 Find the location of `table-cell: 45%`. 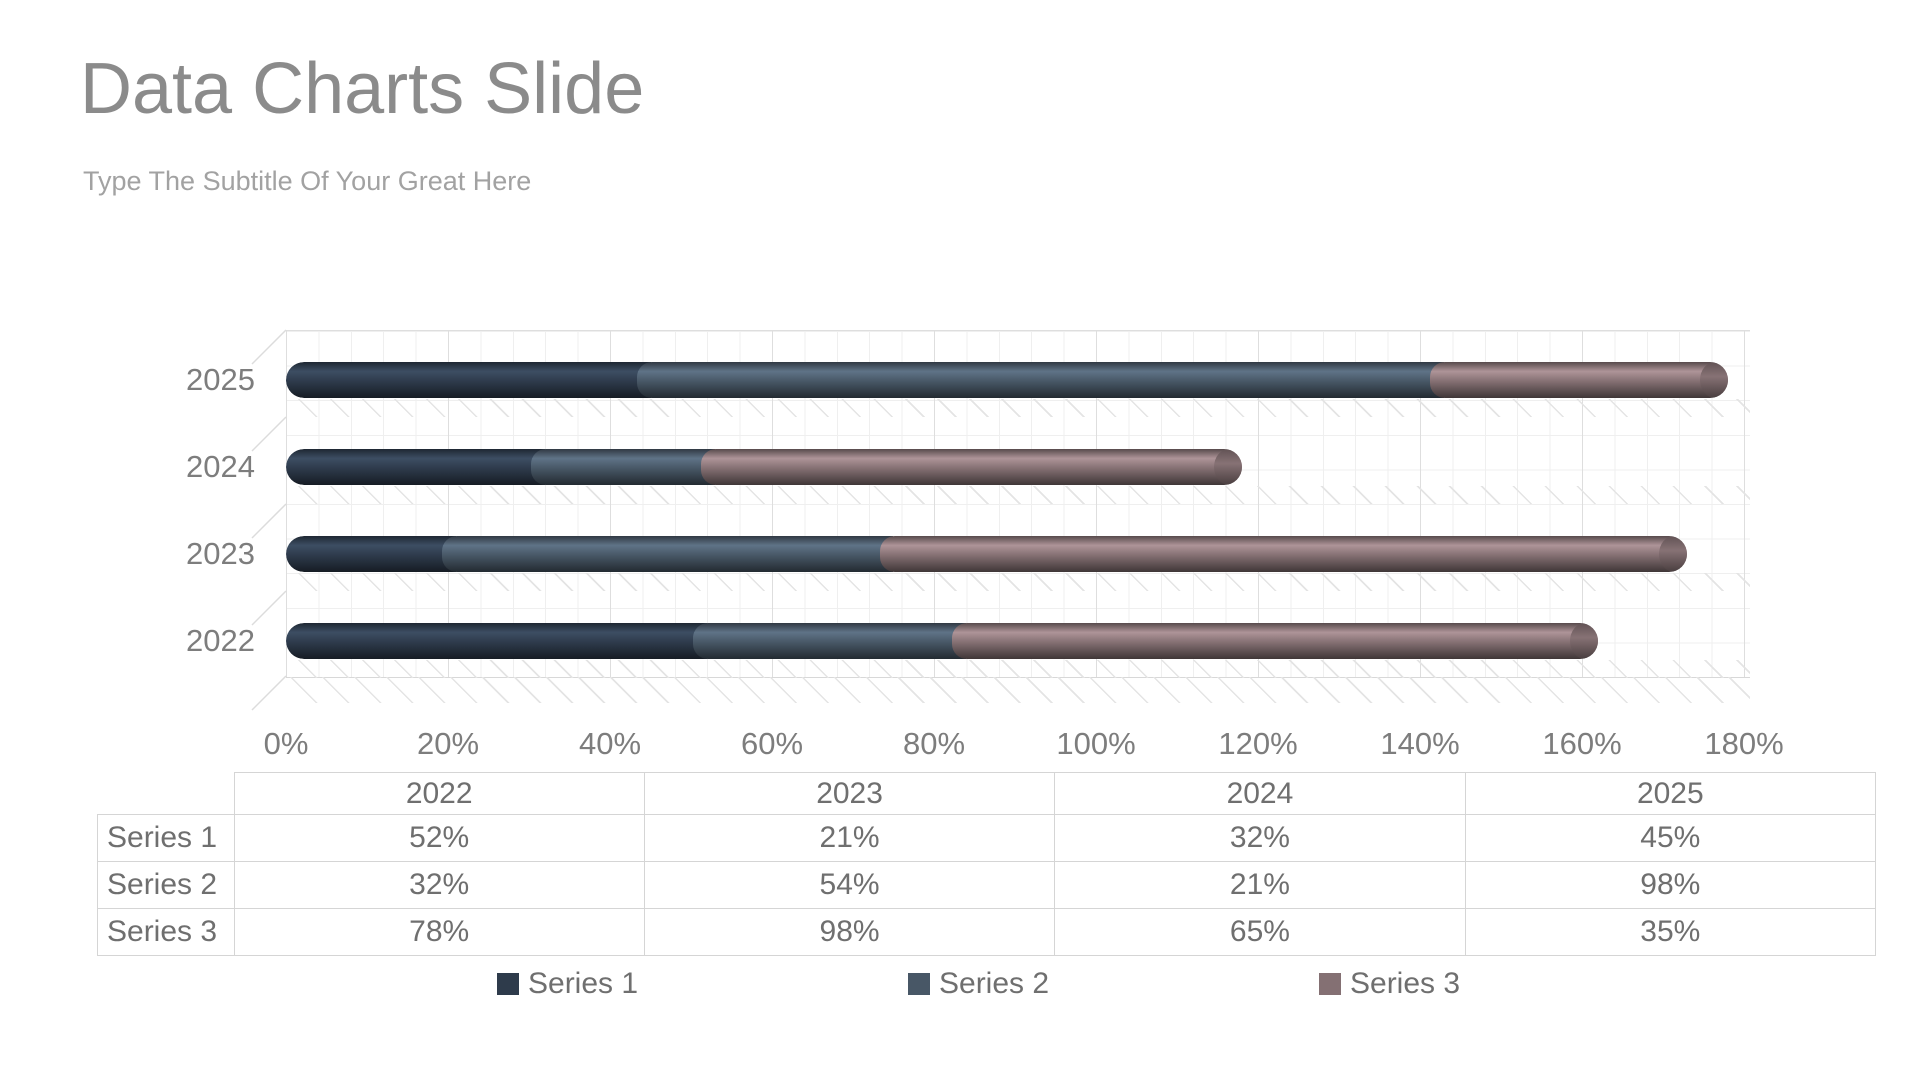

table-cell: 45% is located at coordinates (1670, 838).